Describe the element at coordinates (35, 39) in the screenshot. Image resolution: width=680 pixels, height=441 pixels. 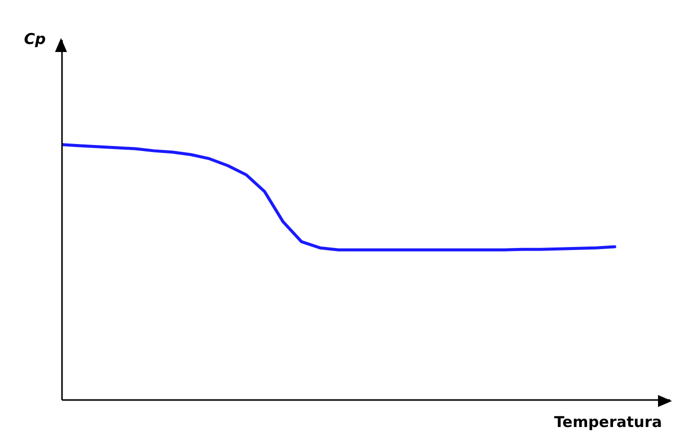
I see `text: Cp` at that location.